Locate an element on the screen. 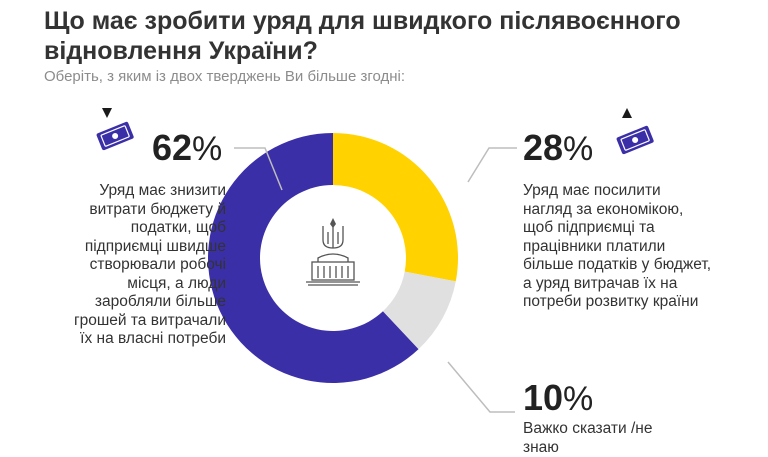  government-building-trident-icon is located at coordinates (333, 252).